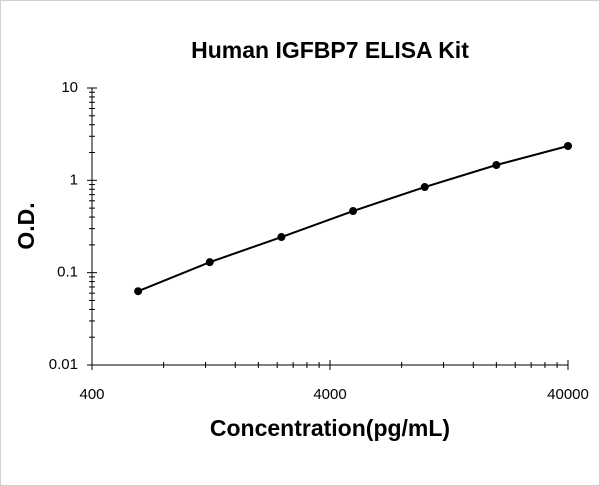 This screenshot has height=486, width=600. I want to click on y-tick-label: 0.1, so click(67, 272).